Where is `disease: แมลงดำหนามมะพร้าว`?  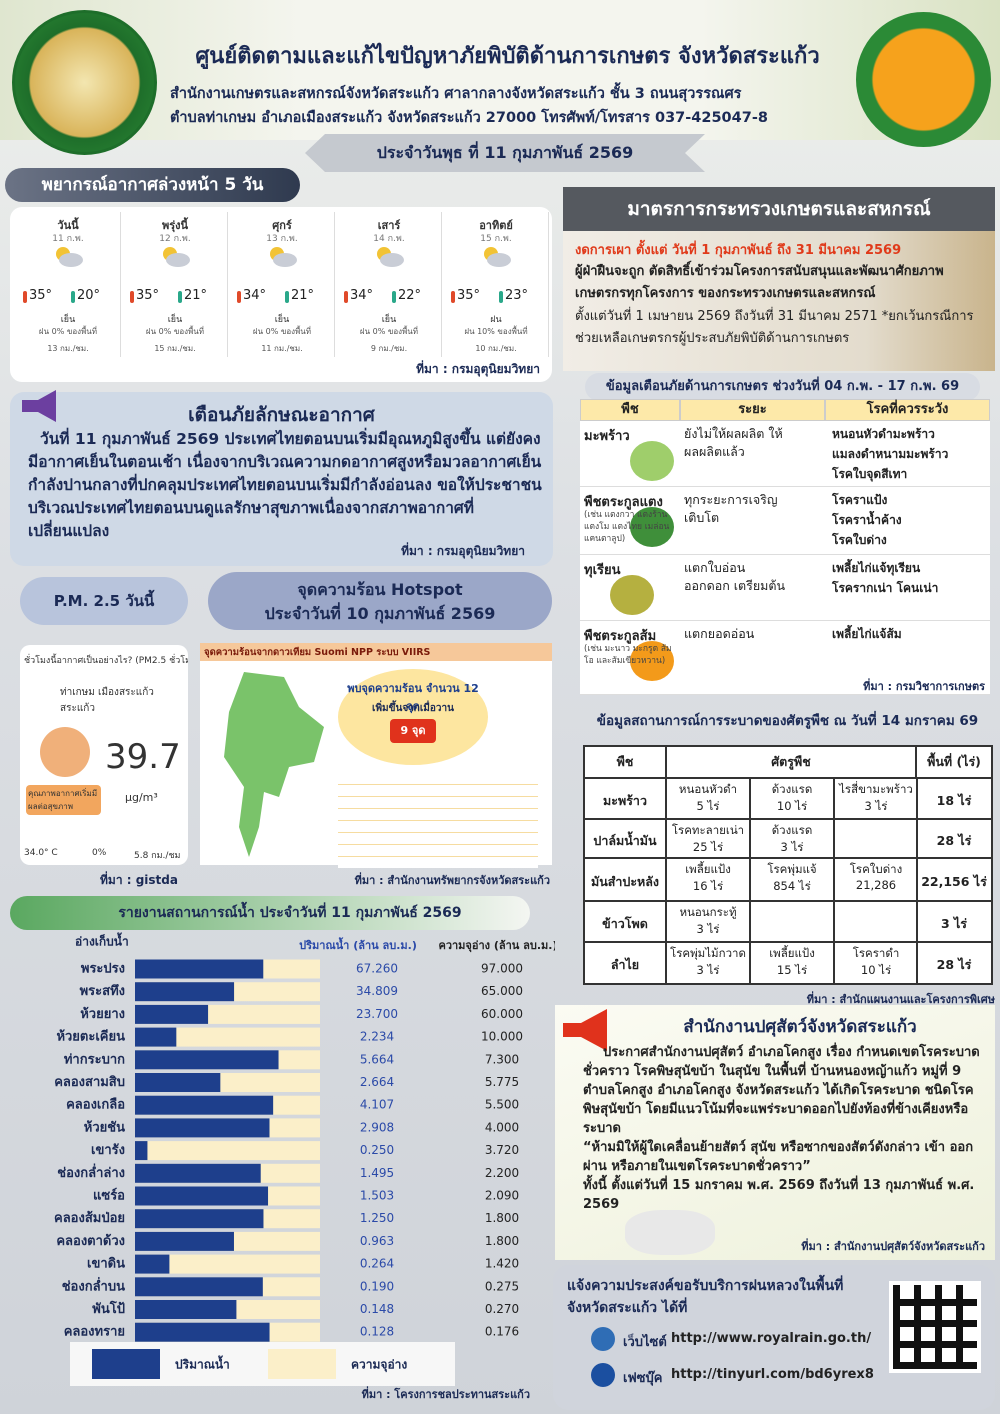 disease: แมลงดำหนามมะพร้าว is located at coordinates (890, 454).